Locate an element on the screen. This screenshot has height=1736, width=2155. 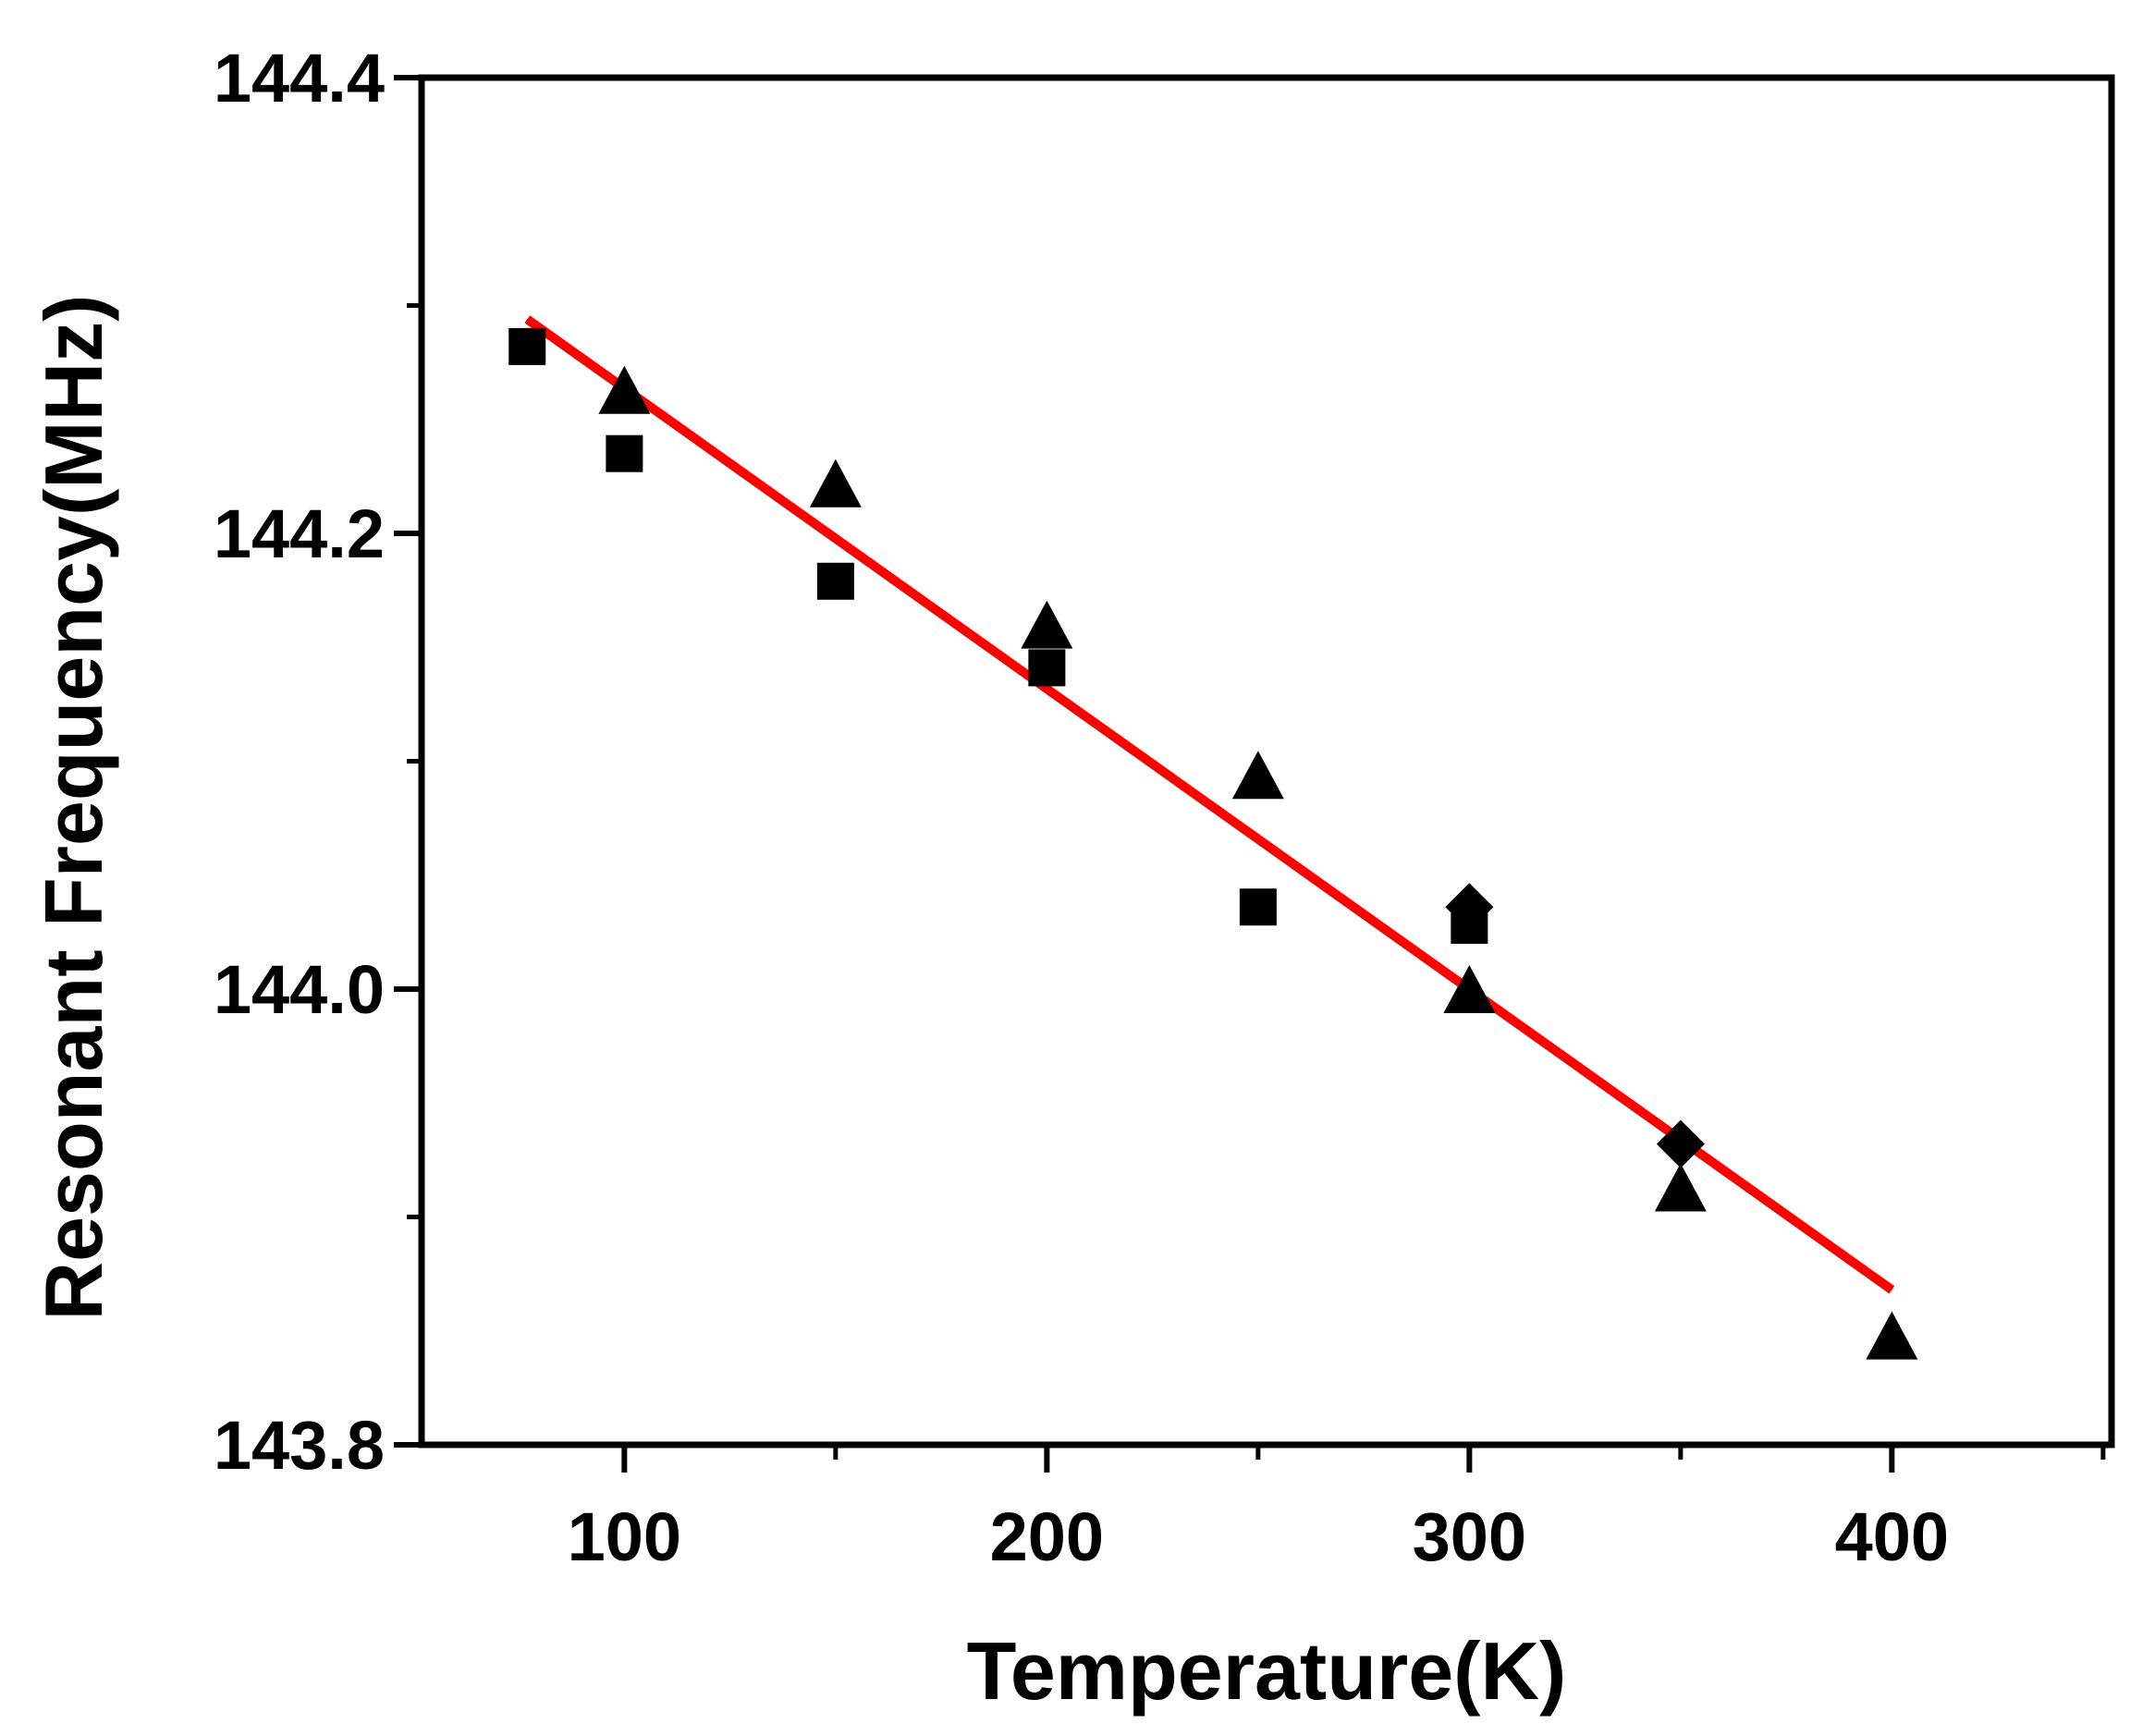
x-tick-label: 300 is located at coordinates (1470, 1536).